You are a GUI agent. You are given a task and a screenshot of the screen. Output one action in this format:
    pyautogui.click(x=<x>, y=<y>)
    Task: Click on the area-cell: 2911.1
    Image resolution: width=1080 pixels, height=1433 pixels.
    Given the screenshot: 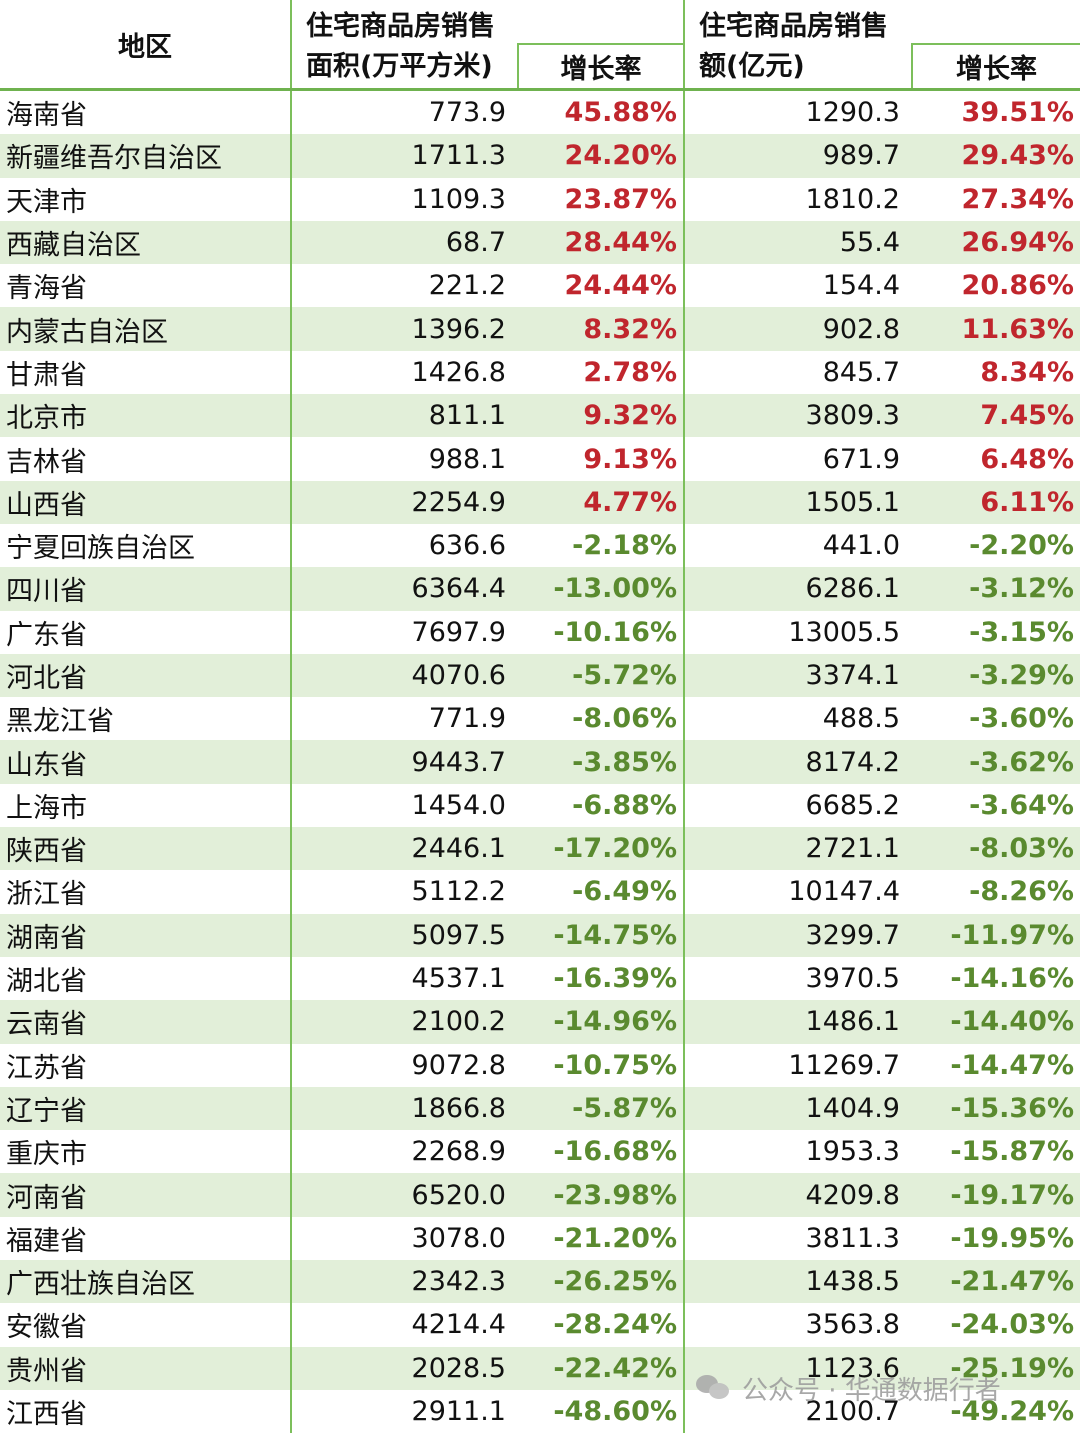 What is the action you would take?
    pyautogui.click(x=458, y=1412)
    